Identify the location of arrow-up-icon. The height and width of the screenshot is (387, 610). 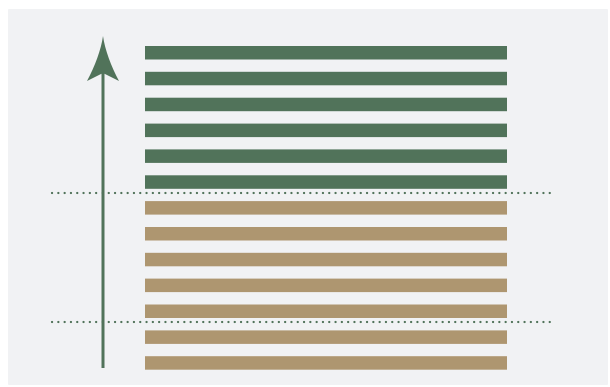
(103, 58).